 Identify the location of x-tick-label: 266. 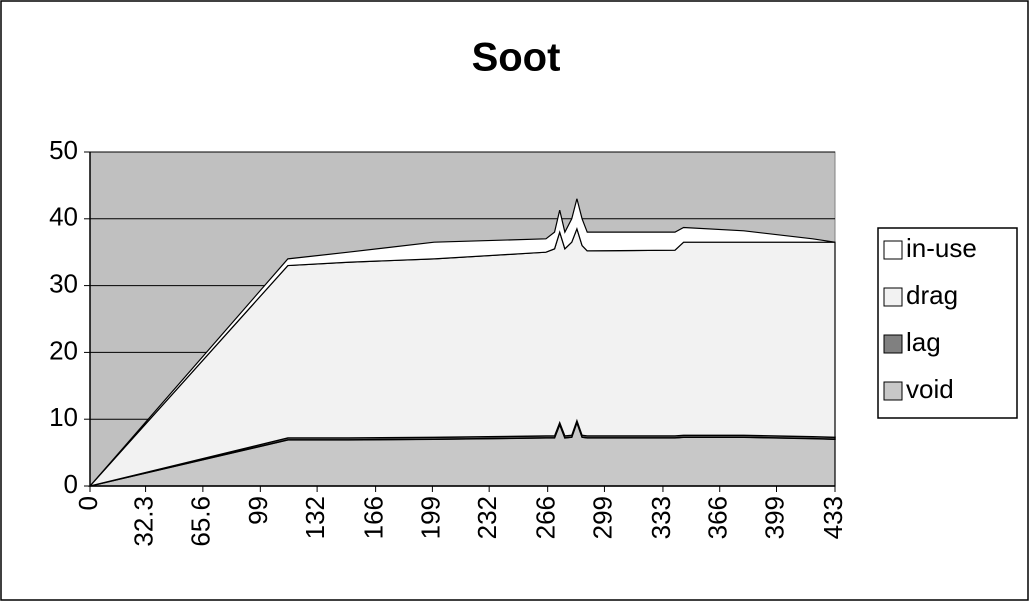
(546, 517).